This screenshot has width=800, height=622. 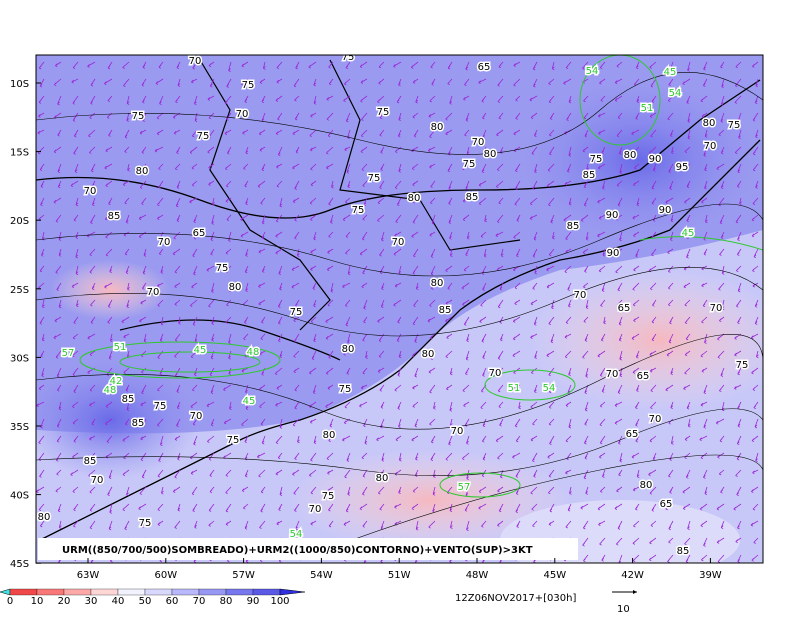 What do you see at coordinates (19, 564) in the screenshot?
I see `lat-label: 45S` at bounding box center [19, 564].